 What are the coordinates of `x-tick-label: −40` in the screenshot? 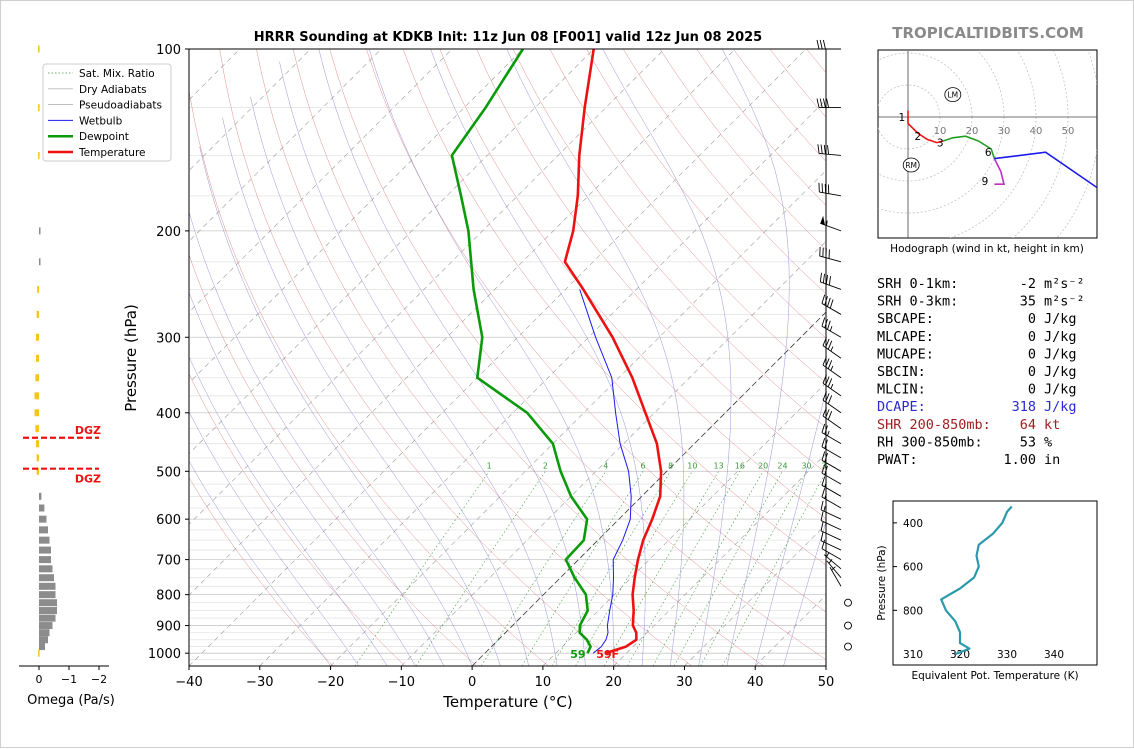 It's located at (188, 682).